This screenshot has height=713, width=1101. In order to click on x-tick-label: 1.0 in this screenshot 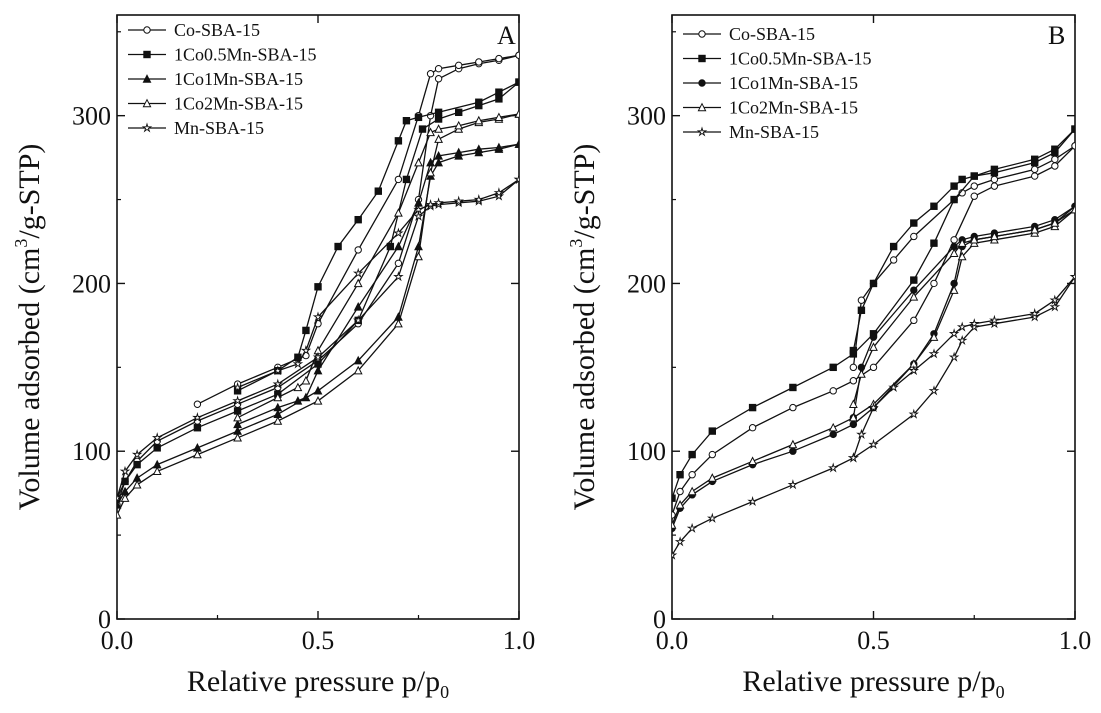, I will do `click(519, 640)`.